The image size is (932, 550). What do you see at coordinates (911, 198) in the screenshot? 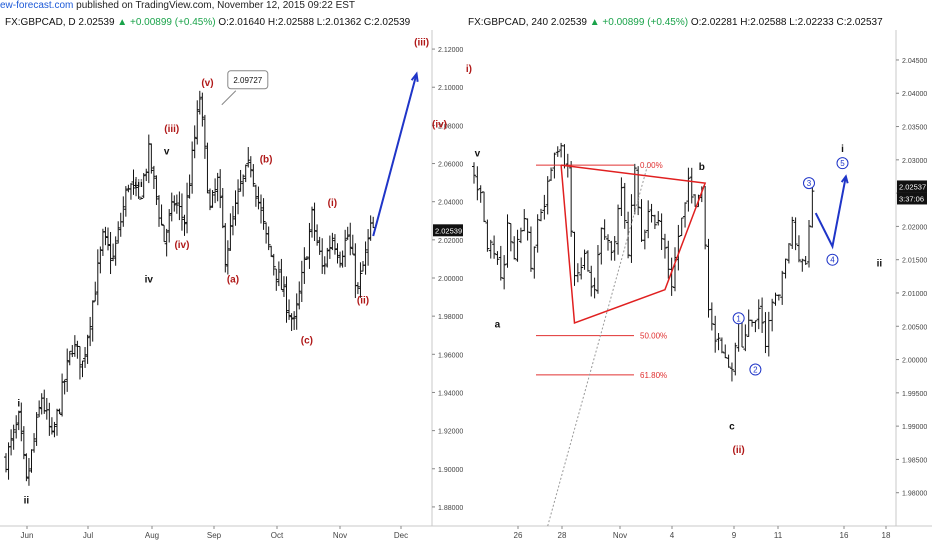
I see `countdown-label: 3:37:06` at bounding box center [911, 198].